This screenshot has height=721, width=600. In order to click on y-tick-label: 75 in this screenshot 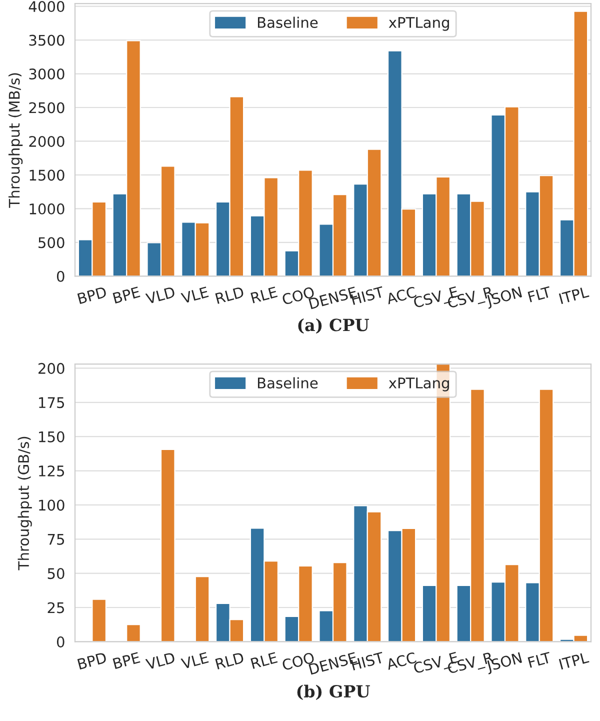, I will do `click(56, 539)`.